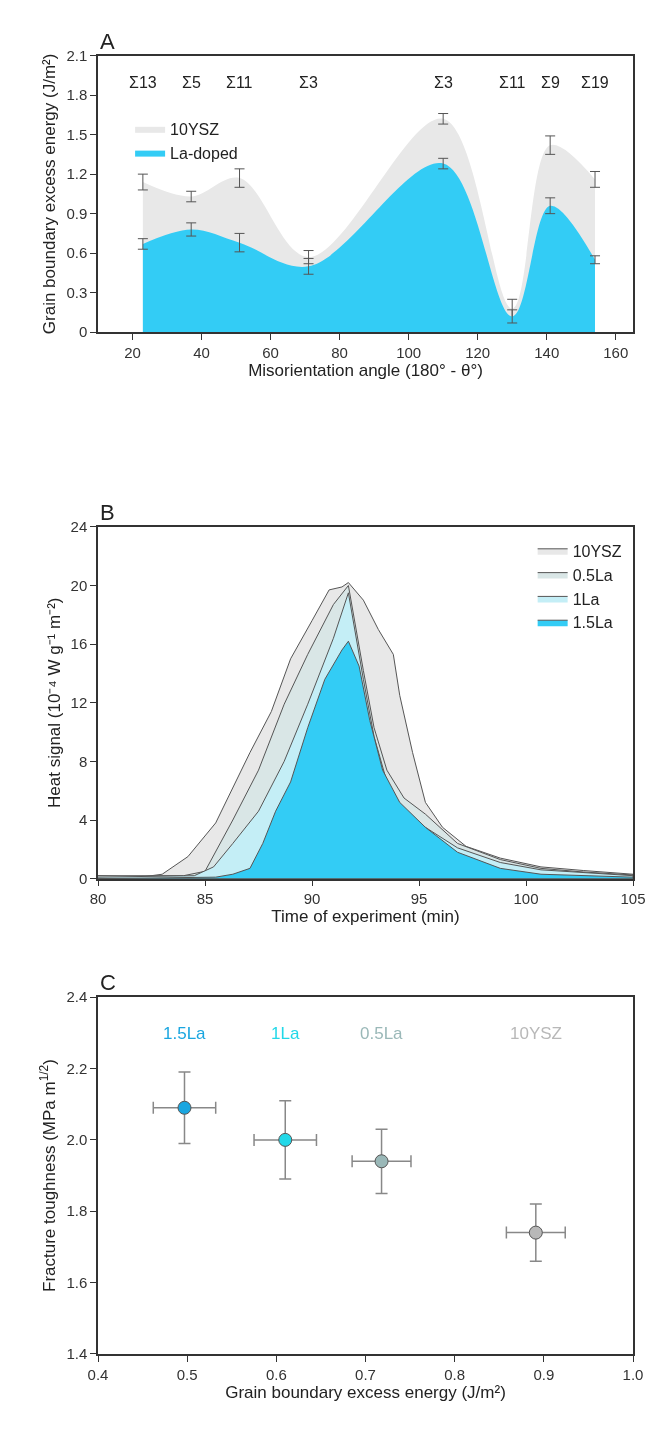  What do you see at coordinates (536, 1033) in the screenshot?
I see `text: 10YSZ` at bounding box center [536, 1033].